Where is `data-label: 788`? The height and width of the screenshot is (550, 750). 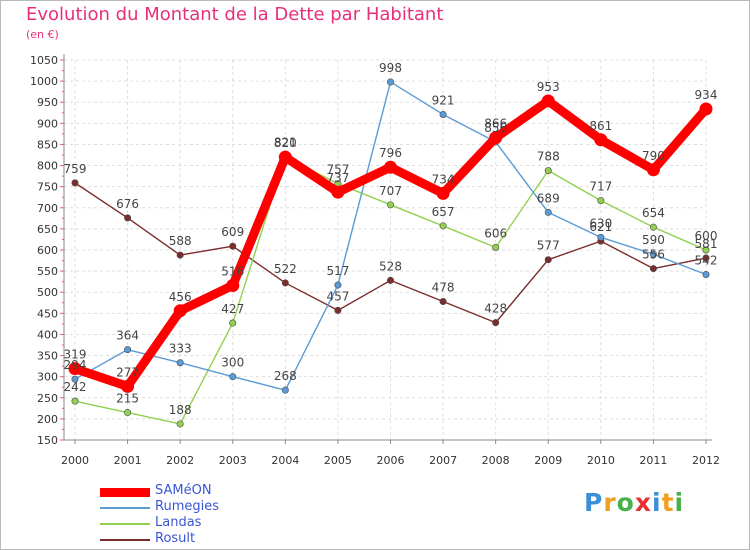 data-label: 788 is located at coordinates (548, 157).